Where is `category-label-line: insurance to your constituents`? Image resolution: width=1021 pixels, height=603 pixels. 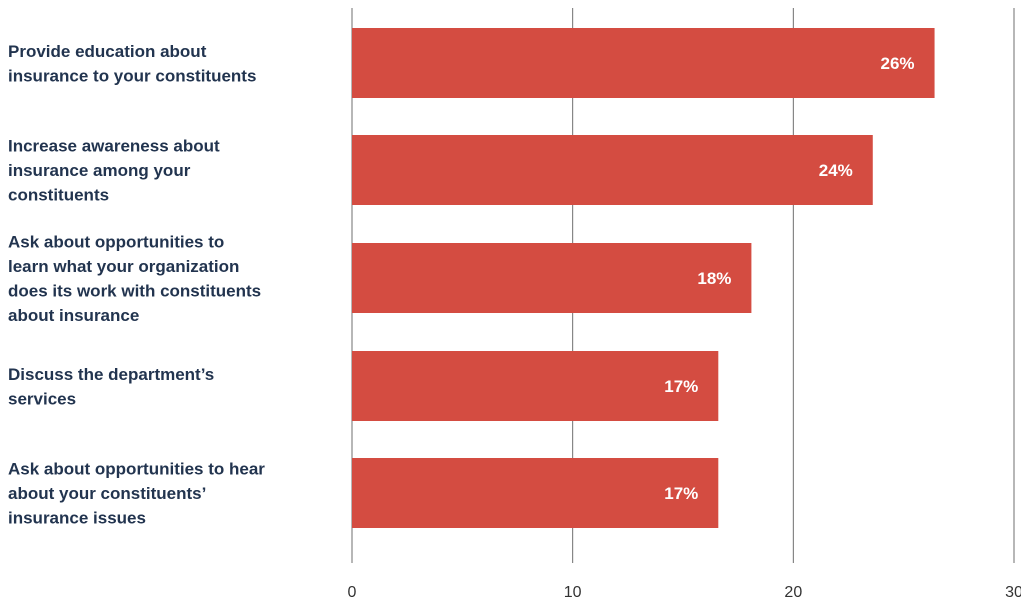 category-label-line: insurance to your constituents is located at coordinates (132, 75).